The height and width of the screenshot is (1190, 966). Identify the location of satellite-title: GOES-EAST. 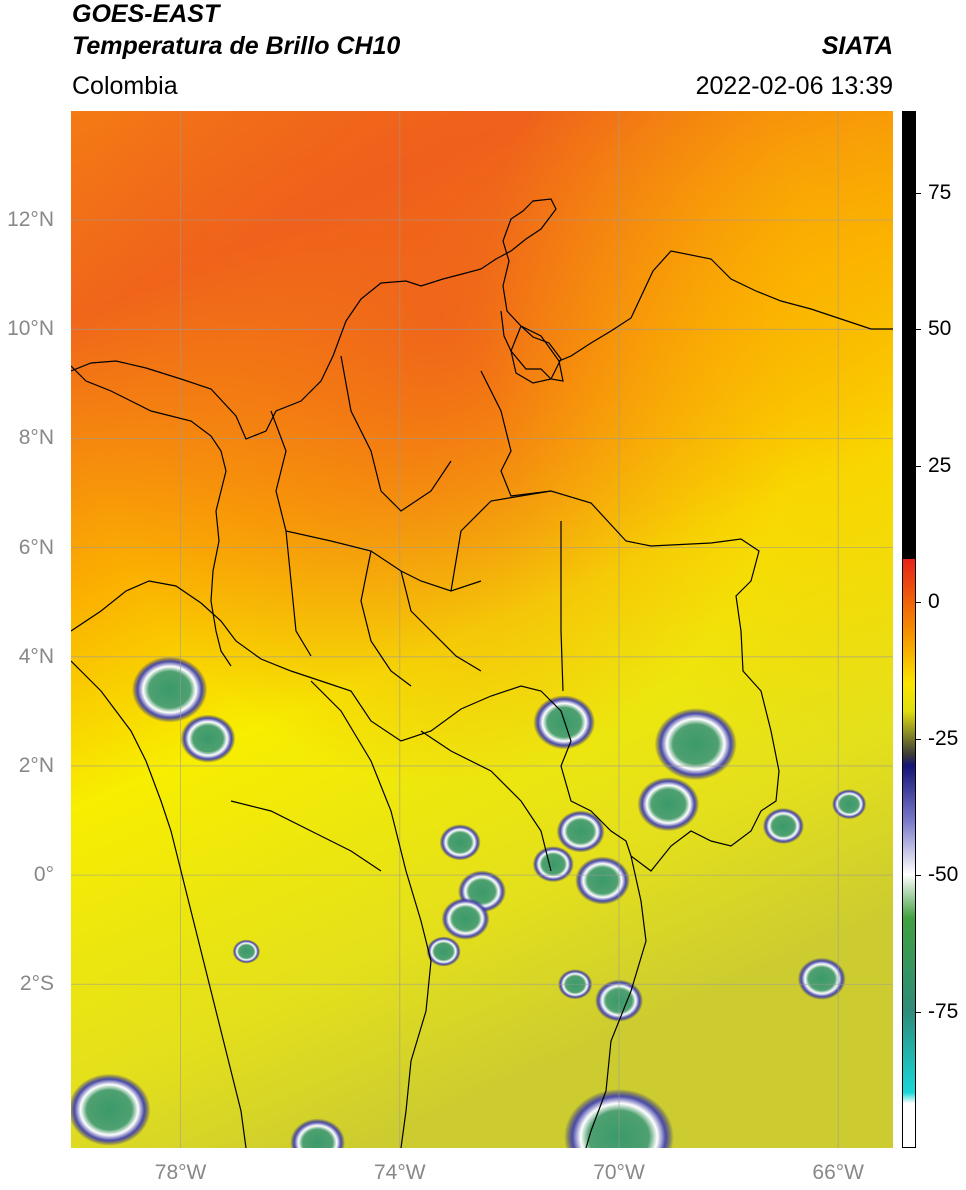
(146, 14).